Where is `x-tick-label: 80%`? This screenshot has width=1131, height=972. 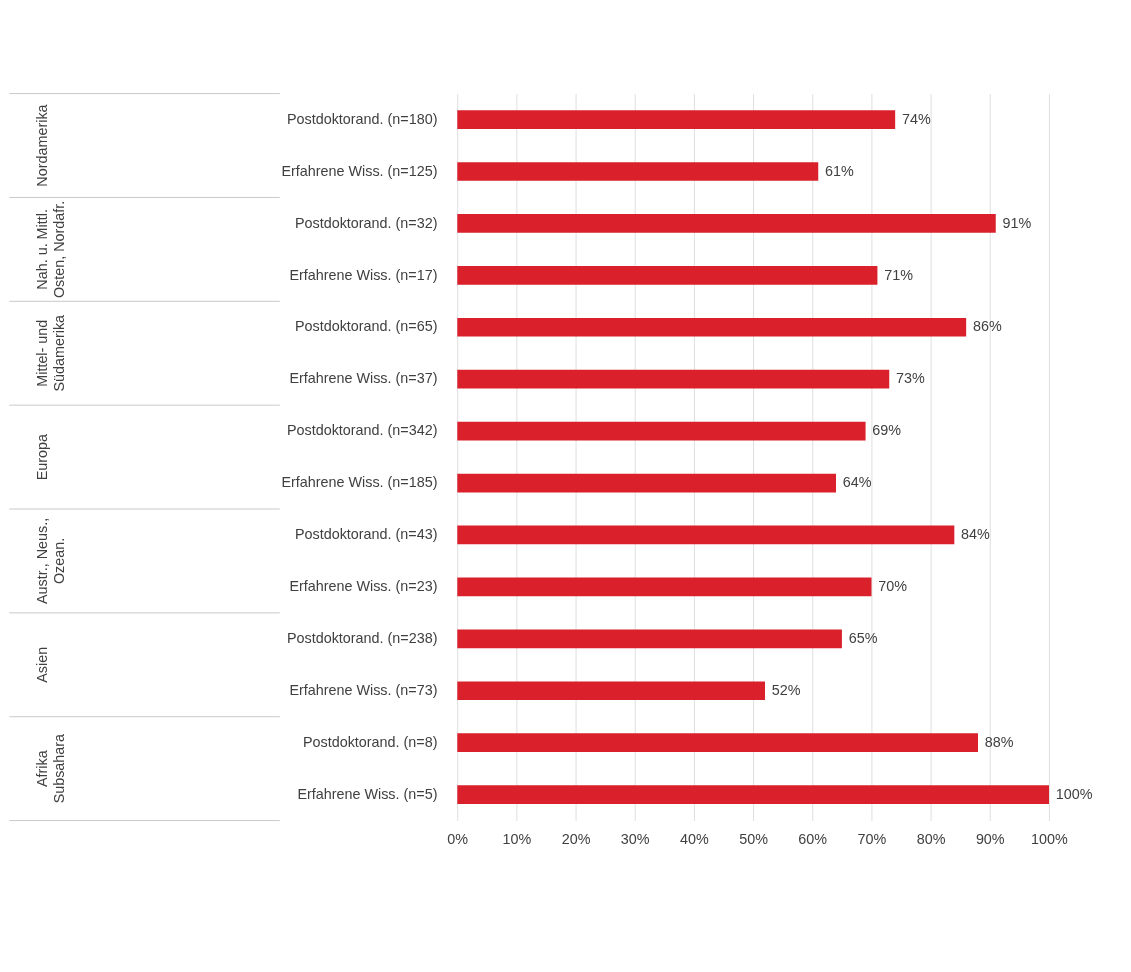
x-tick-label: 80% is located at coordinates (931, 838).